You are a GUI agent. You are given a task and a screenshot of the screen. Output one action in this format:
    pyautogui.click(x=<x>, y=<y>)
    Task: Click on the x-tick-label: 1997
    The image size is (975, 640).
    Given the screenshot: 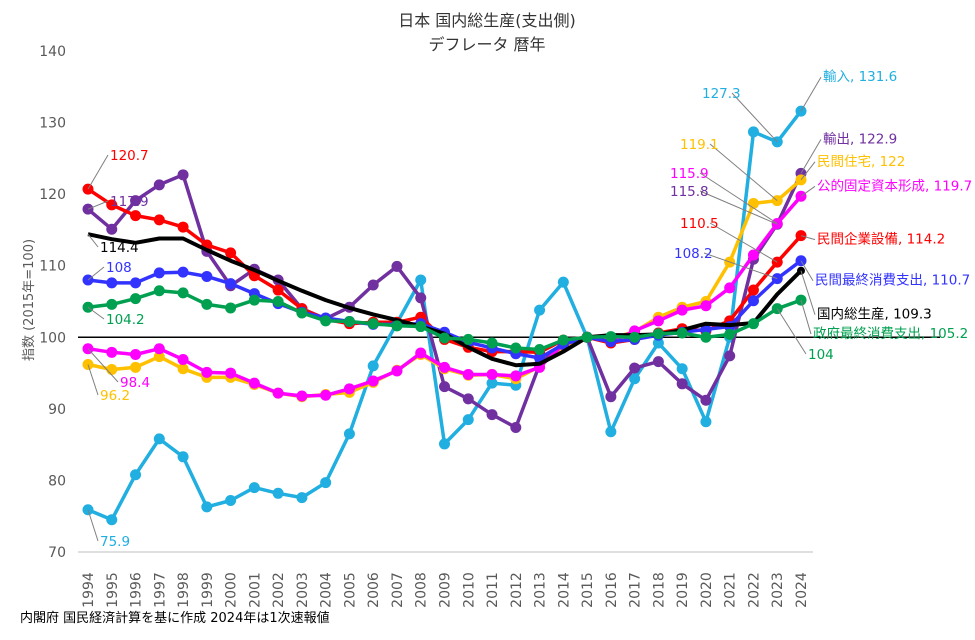 What is the action you would take?
    pyautogui.click(x=160, y=590)
    